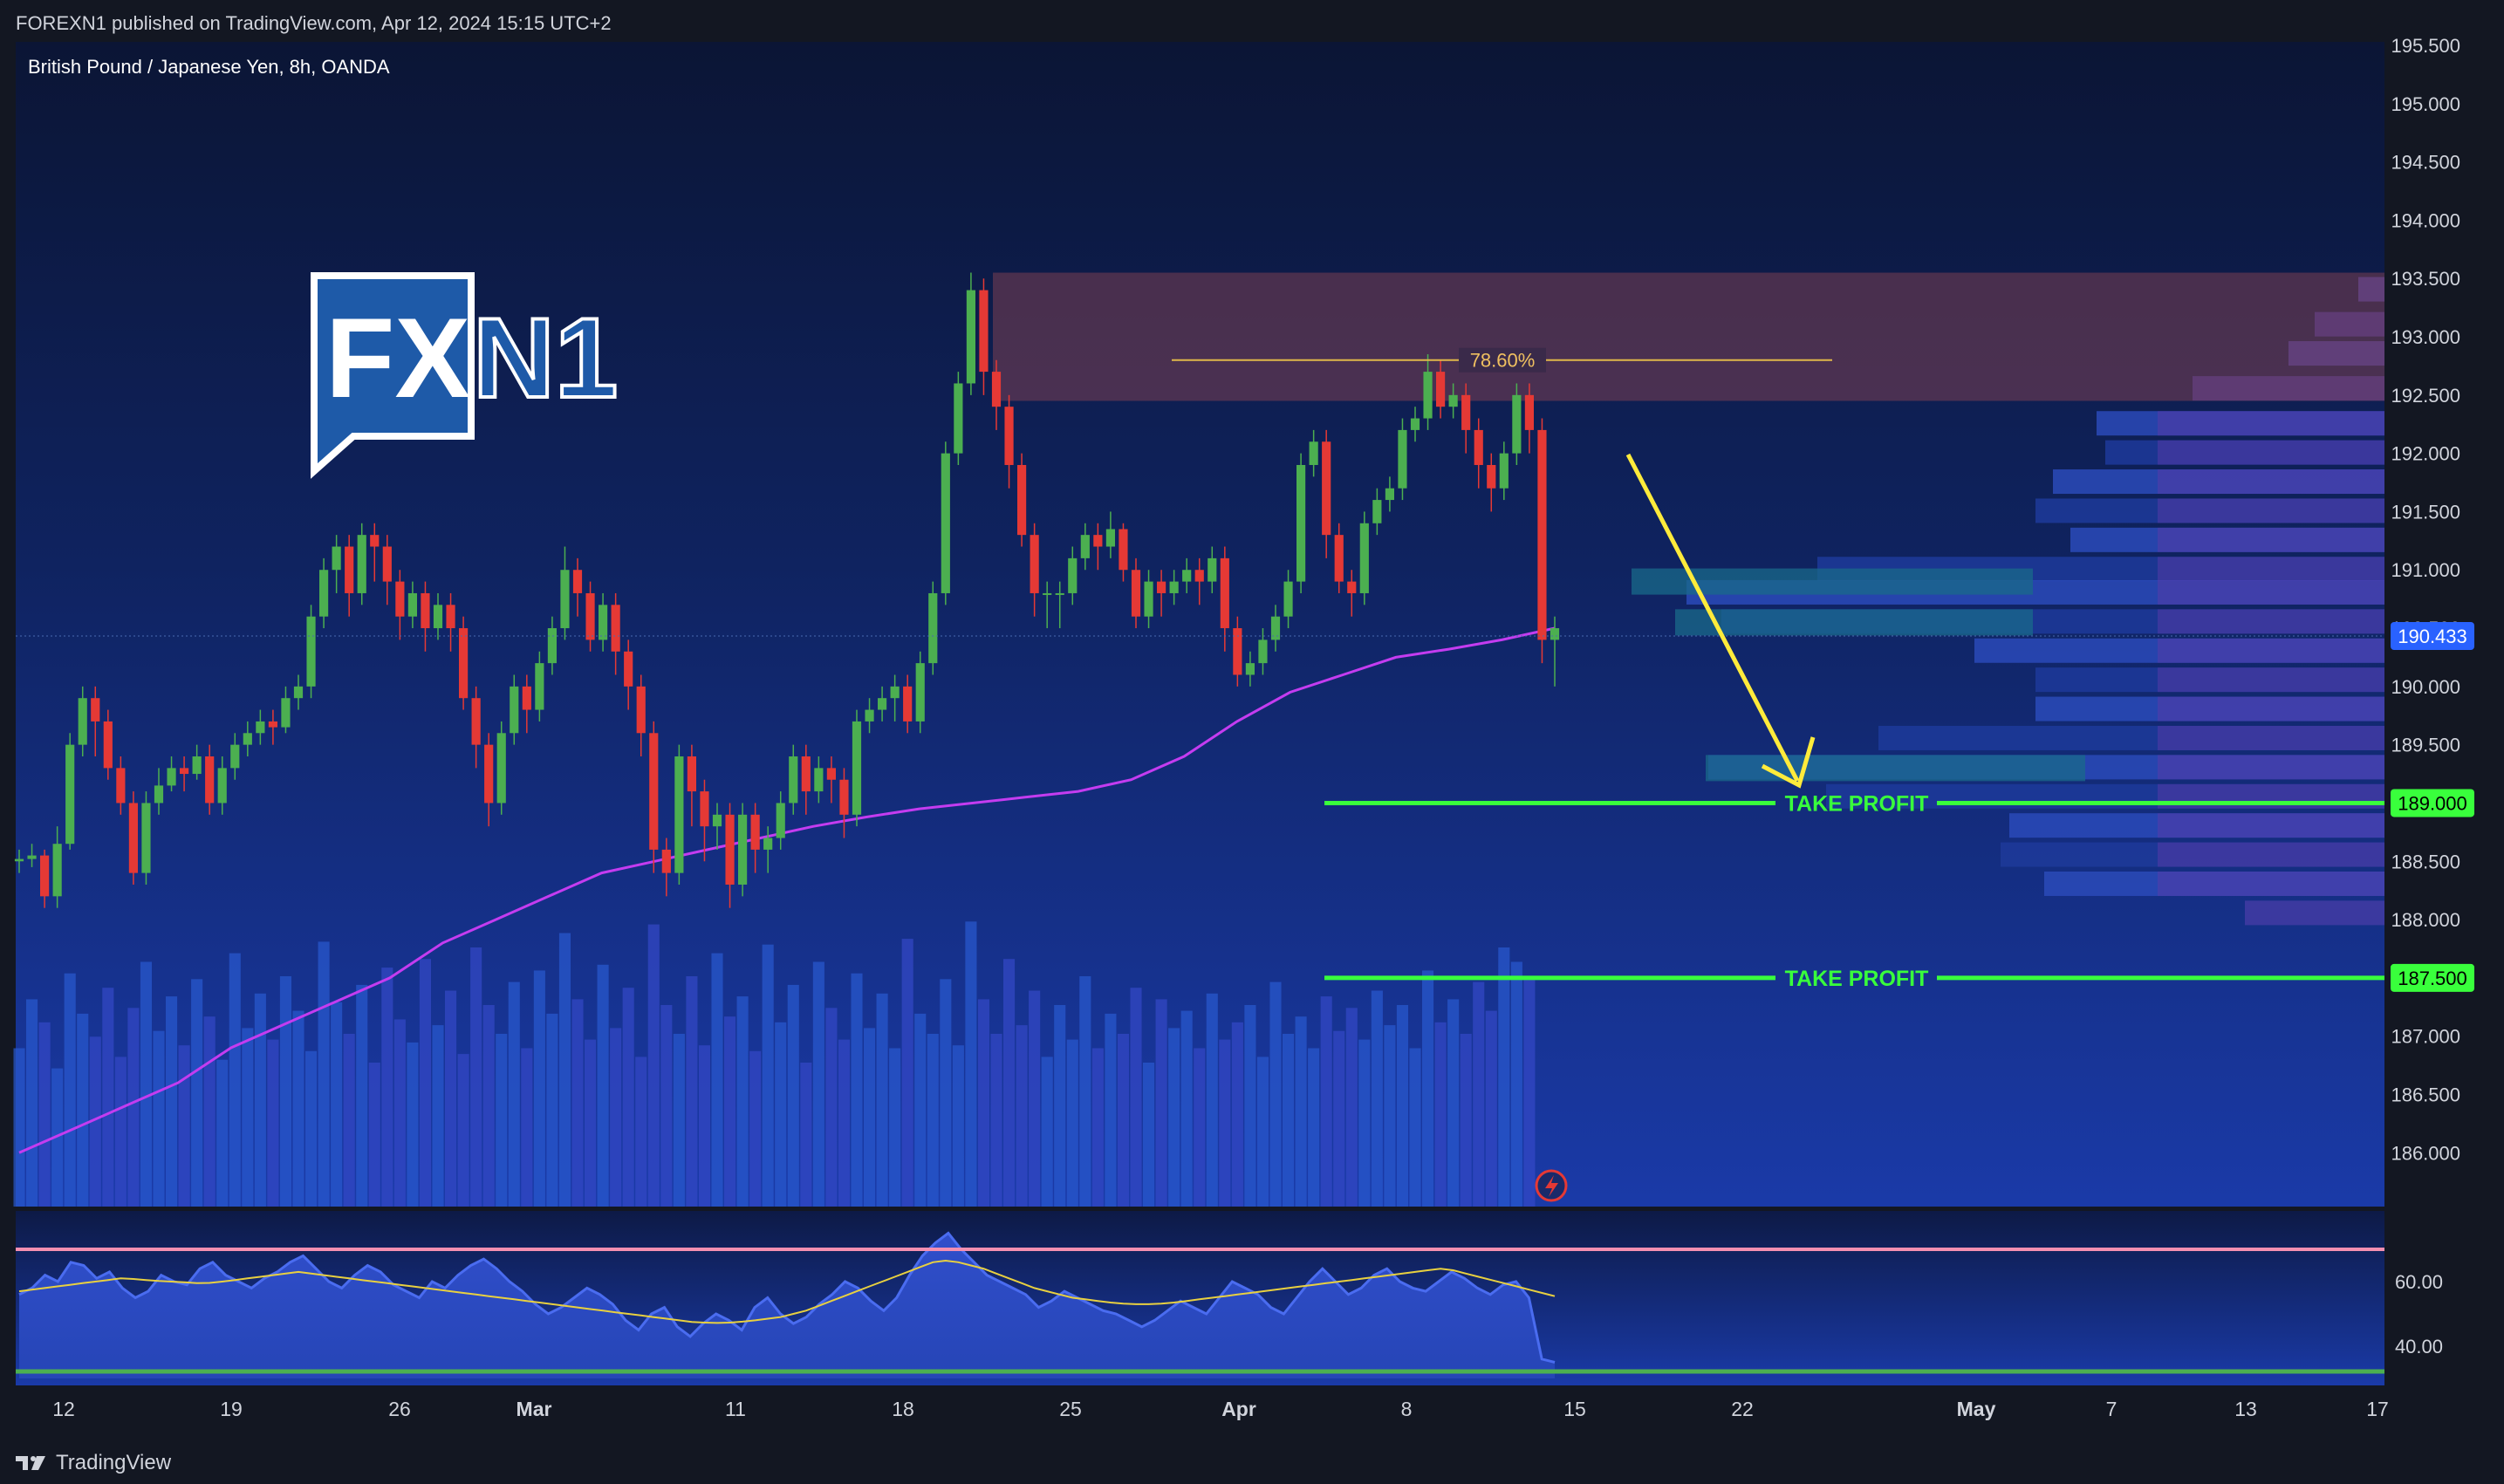 This screenshot has height=1484, width=2504. What do you see at coordinates (1788, 762) in the screenshot?
I see `trend-arrow-head` at bounding box center [1788, 762].